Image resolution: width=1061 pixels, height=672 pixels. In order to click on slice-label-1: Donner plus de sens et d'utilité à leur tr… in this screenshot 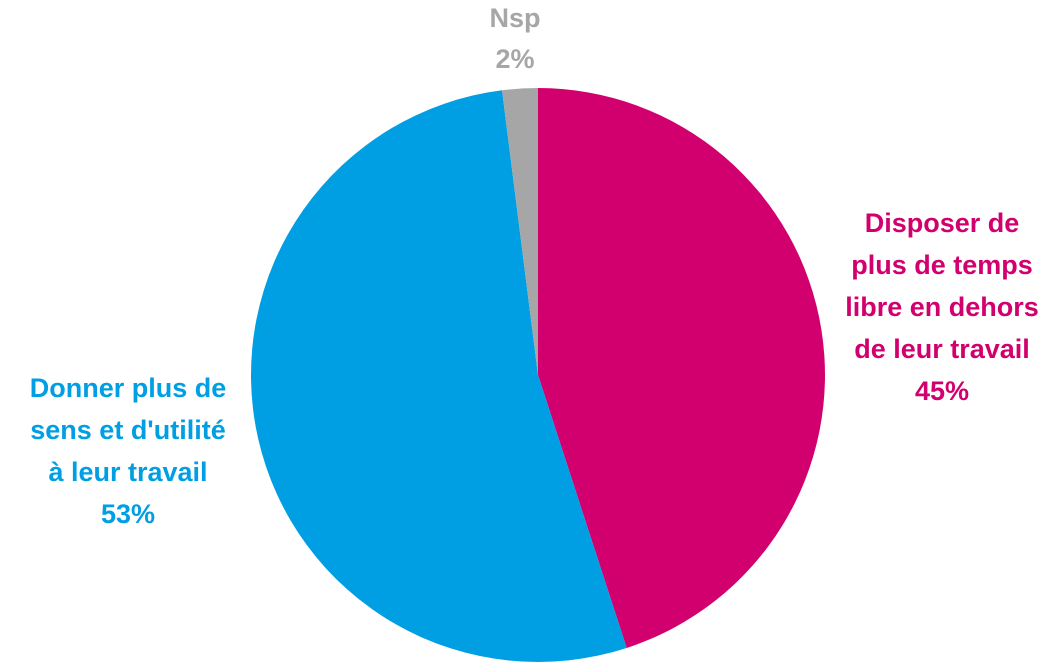, I will do `click(128, 451)`.